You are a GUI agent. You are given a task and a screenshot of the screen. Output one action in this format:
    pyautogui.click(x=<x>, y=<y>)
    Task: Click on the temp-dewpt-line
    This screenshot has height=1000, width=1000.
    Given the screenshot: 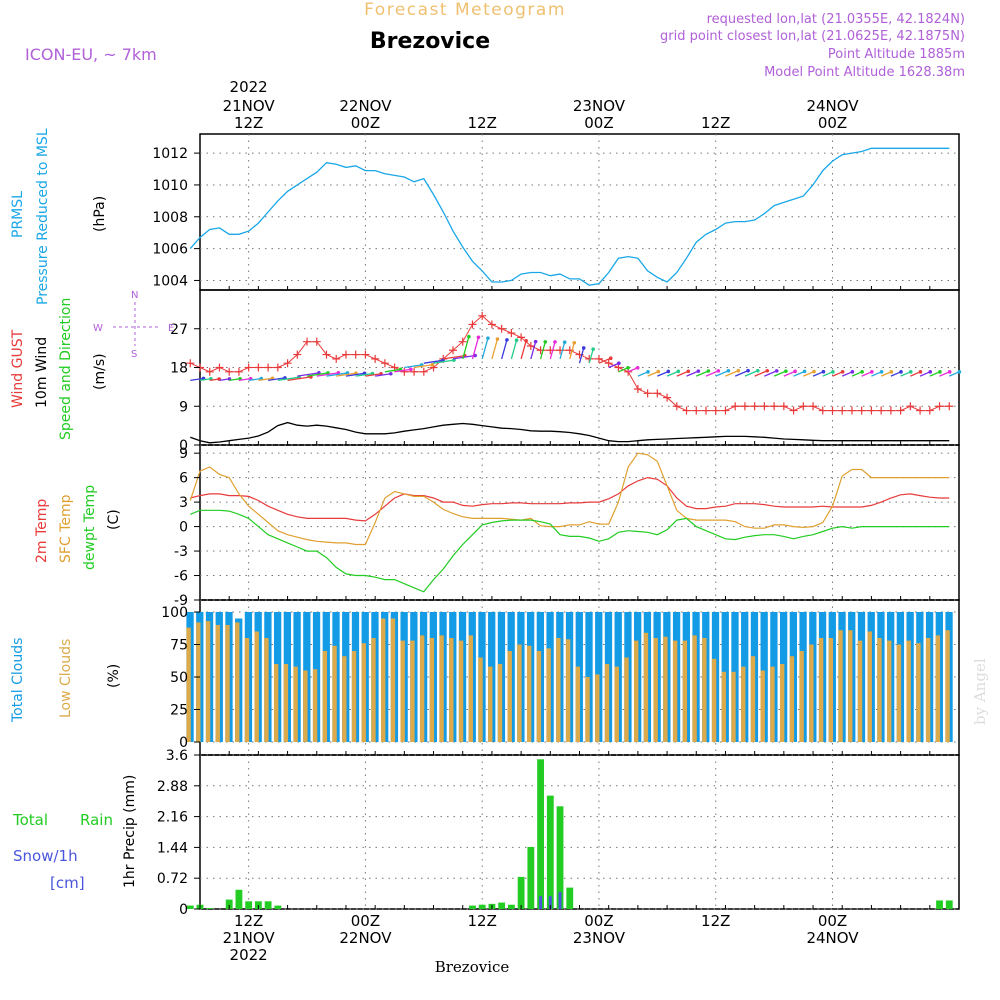 What is the action you would take?
    pyautogui.click(x=570, y=551)
    